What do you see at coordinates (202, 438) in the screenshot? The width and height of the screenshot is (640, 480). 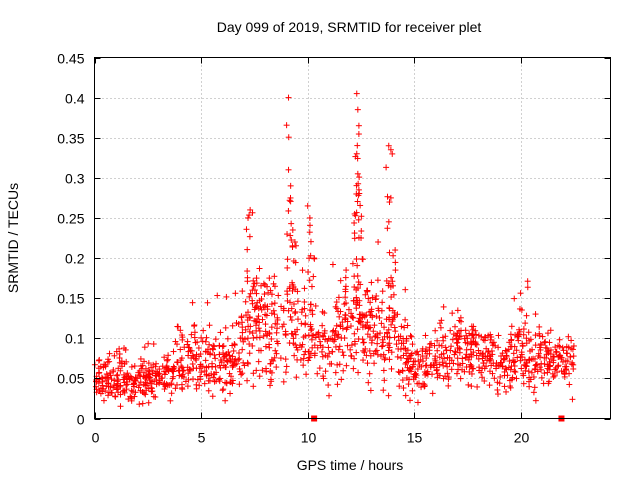 I see `x-tick-label: 5` at bounding box center [202, 438].